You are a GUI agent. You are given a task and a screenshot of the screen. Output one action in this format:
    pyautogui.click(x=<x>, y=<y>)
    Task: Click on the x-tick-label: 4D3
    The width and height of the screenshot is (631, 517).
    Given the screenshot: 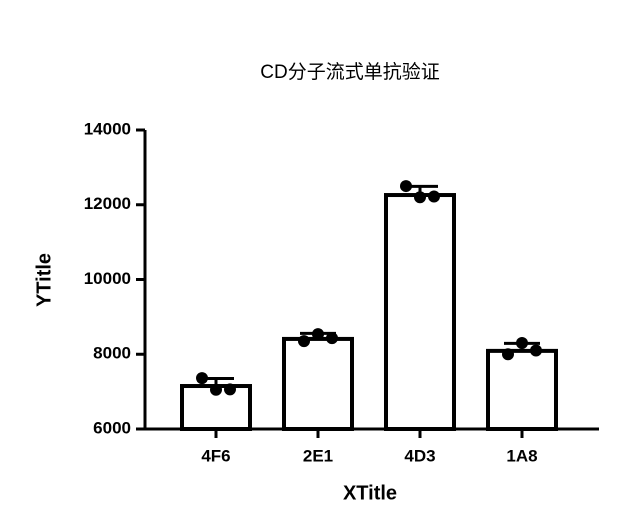 What is the action you would take?
    pyautogui.click(x=419, y=455)
    